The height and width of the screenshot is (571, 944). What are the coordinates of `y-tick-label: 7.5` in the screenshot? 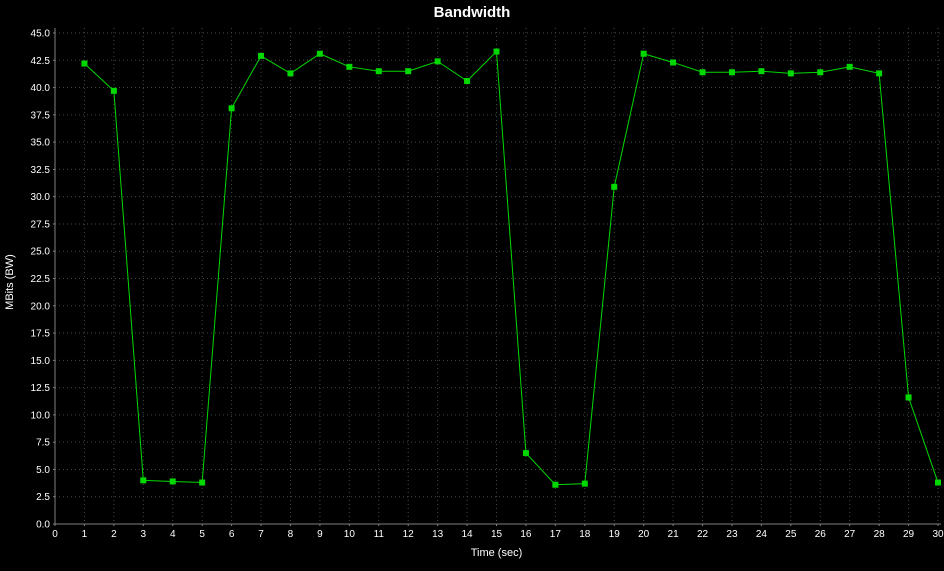 It's located at (43, 443).